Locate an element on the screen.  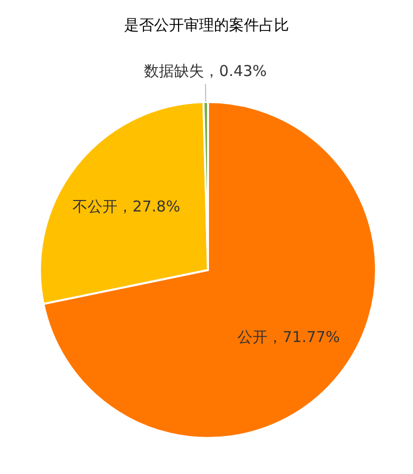
chart-title: 是否公开审理的案件占比 is located at coordinates (206, 25).